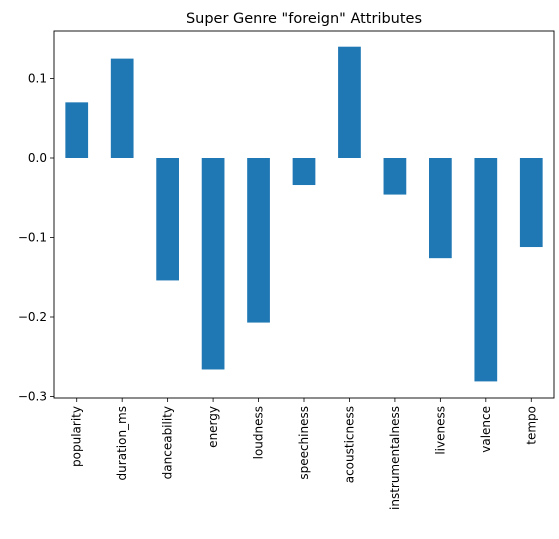  What do you see at coordinates (37, 79) in the screenshot?
I see `y-tick-label: 0.1` at bounding box center [37, 79].